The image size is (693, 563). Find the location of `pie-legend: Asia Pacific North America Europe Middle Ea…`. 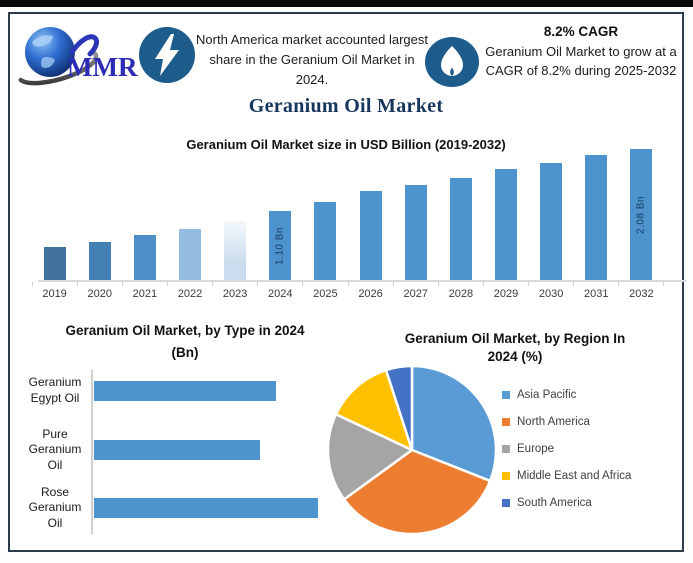

pie-legend: Asia Pacific North America Europe Middle Ea… is located at coordinates (566, 449).